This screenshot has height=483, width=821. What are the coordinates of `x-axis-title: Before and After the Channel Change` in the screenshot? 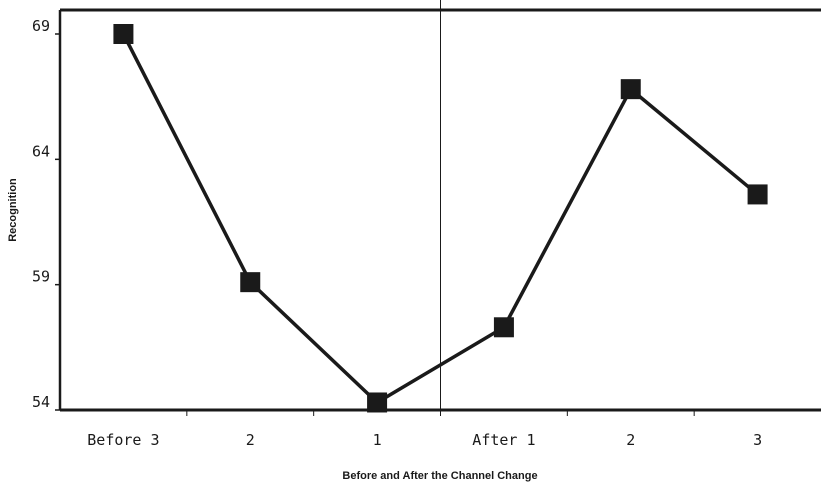 It's located at (439, 476).